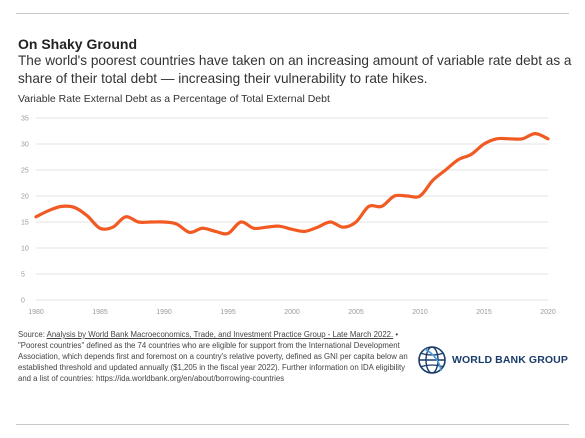 Image resolution: width=585 pixels, height=438 pixels. I want to click on y-tick-label: 30, so click(25, 145).